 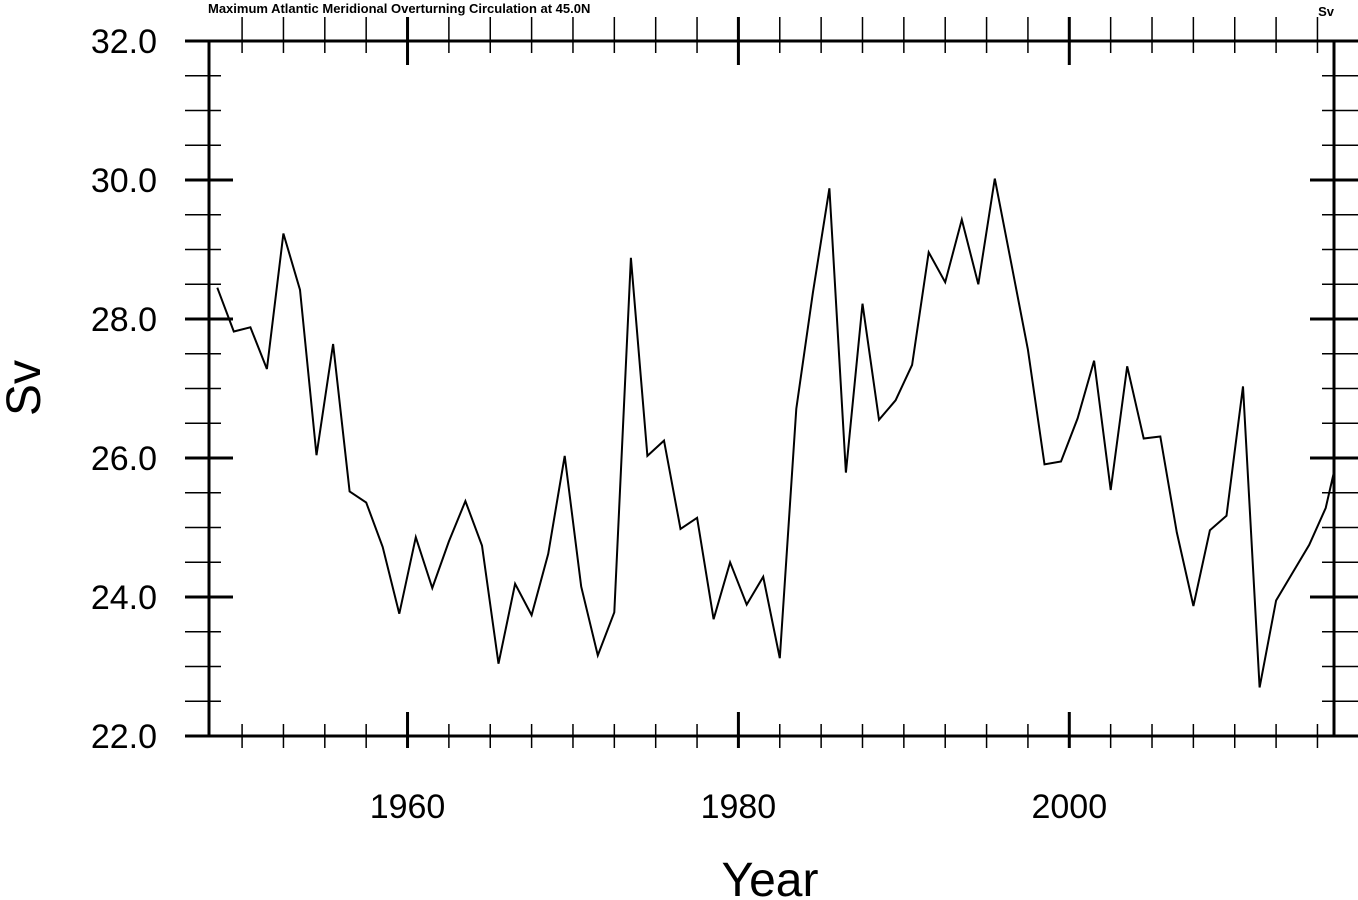 What do you see at coordinates (124, 459) in the screenshot?
I see `y-tick-label: 26.0` at bounding box center [124, 459].